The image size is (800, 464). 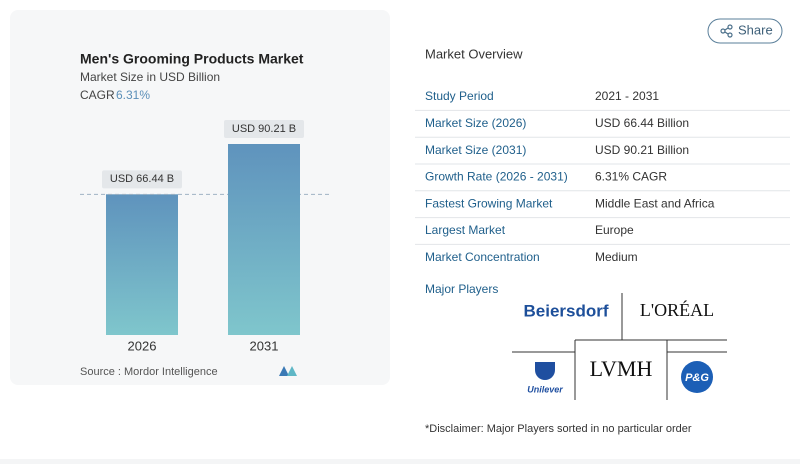 What do you see at coordinates (465, 230) in the screenshot?
I see `row-label: Largest Market` at bounding box center [465, 230].